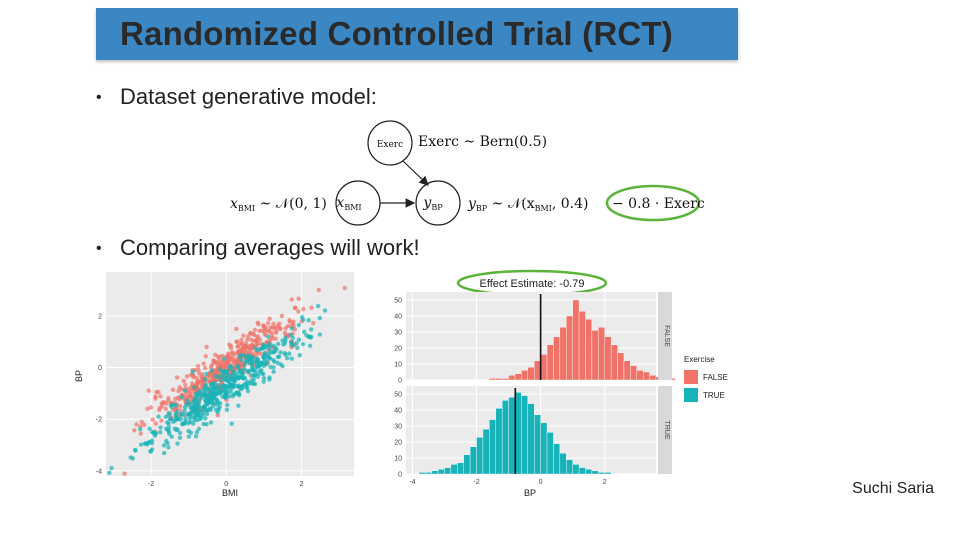  Describe the element at coordinates (543, 208) in the screenshot. I see `eq-bp-sub2: BMI` at that location.